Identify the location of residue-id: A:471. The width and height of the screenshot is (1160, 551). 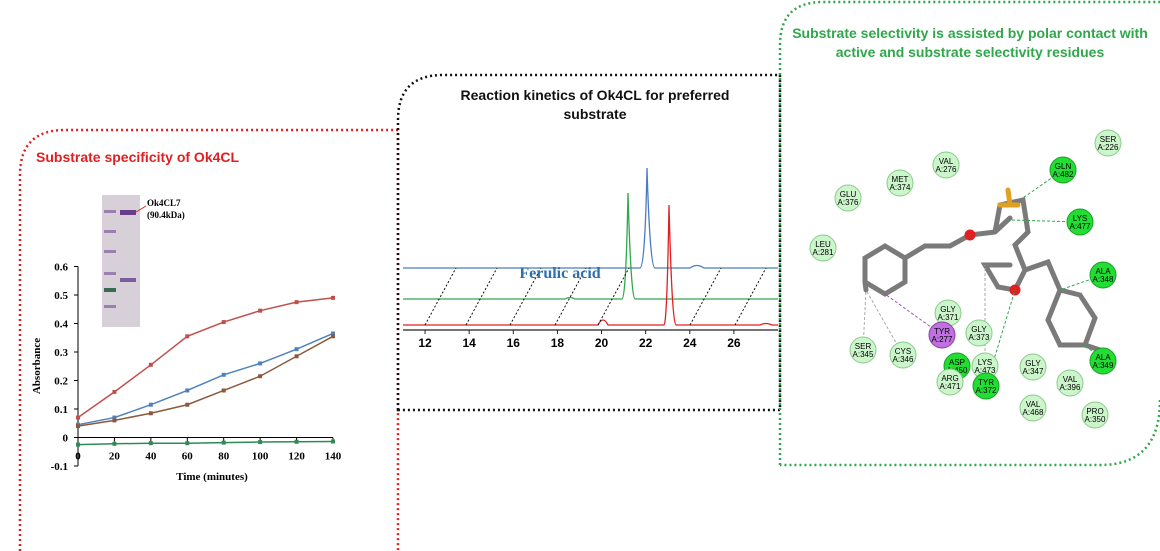
(950, 386).